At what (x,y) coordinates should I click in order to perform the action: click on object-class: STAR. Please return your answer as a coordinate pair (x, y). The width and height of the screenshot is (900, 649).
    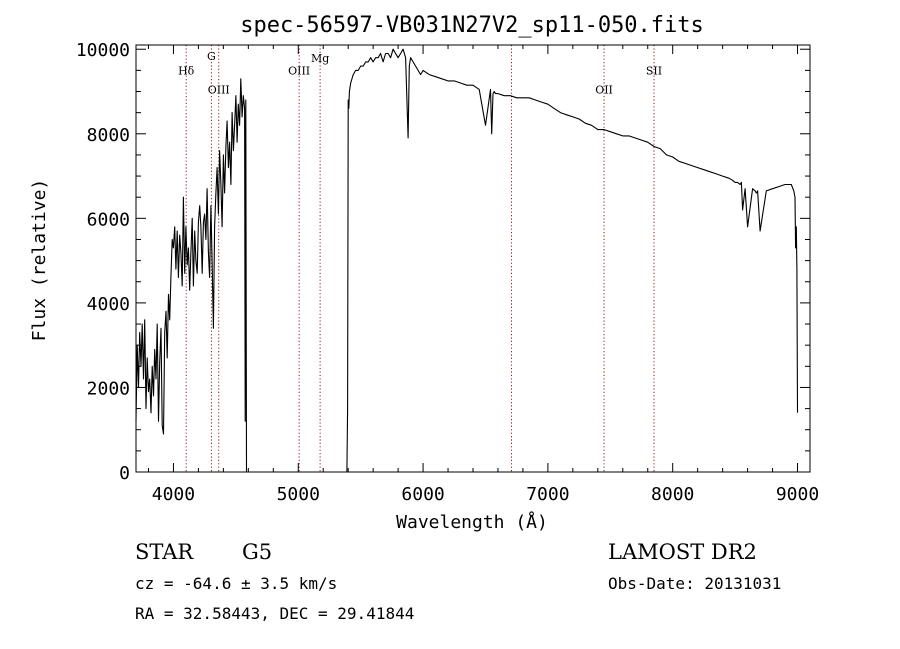
    Looking at the image, I should click on (164, 552).